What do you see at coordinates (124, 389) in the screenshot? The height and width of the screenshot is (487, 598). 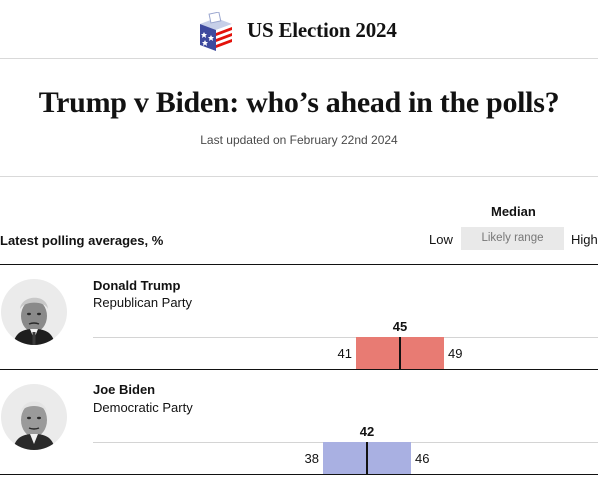 I see `biden-name: Joe Biden` at bounding box center [124, 389].